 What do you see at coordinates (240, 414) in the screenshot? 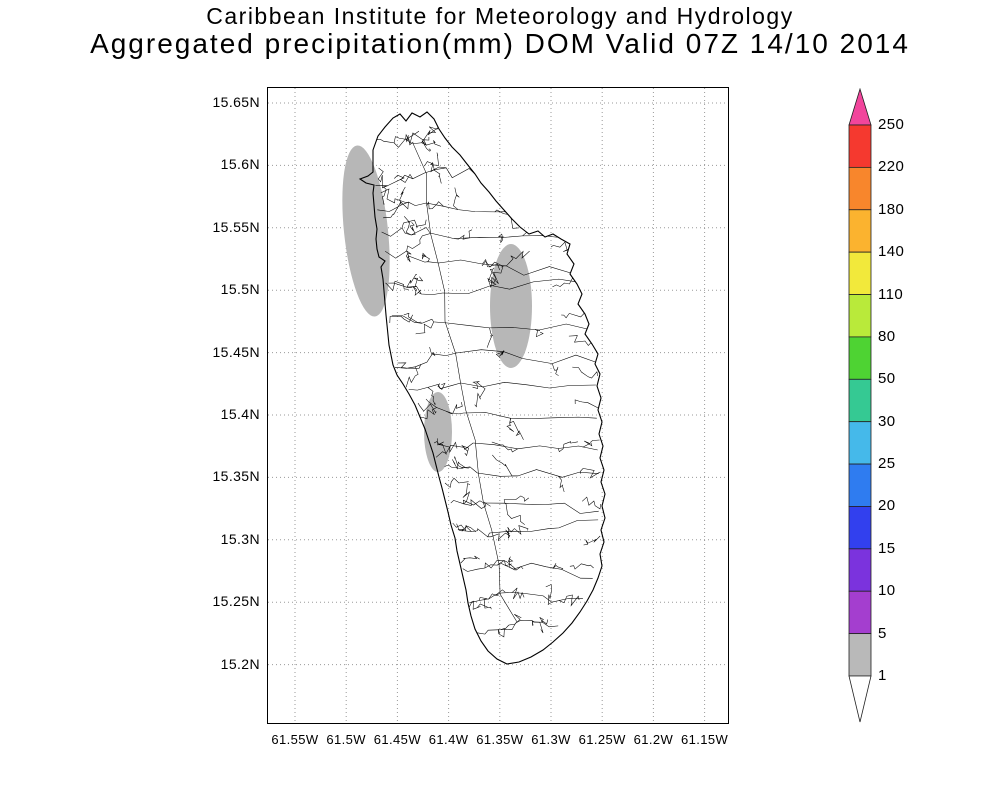
I see `lat-tick-label: 15.4N` at bounding box center [240, 414].